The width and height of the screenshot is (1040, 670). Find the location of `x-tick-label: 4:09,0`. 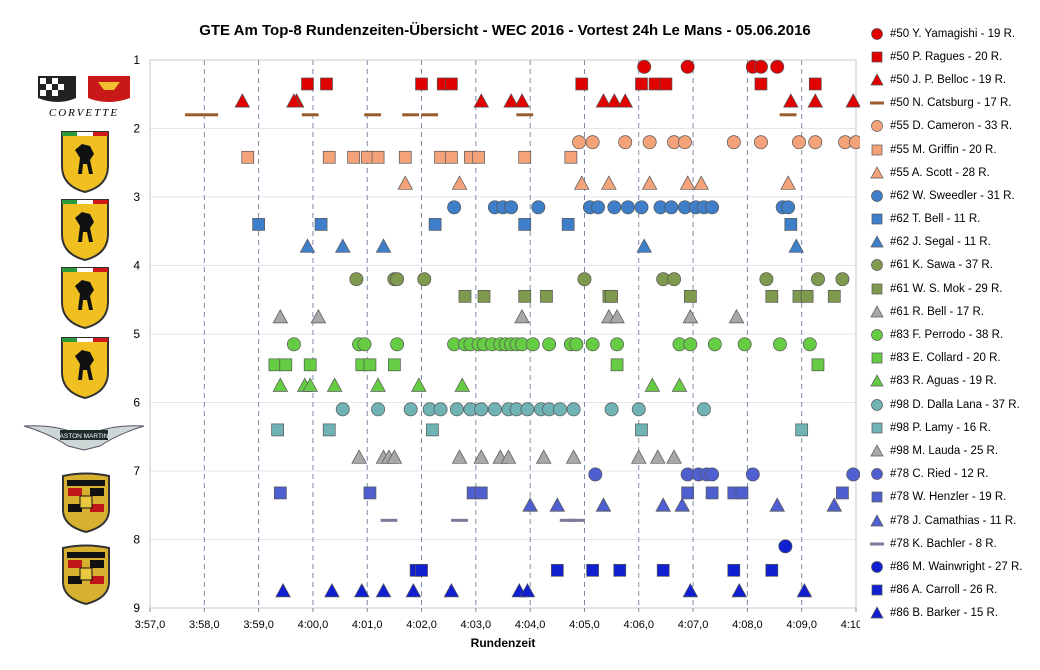

x-tick-label: 4:09,0 is located at coordinates (801, 625).